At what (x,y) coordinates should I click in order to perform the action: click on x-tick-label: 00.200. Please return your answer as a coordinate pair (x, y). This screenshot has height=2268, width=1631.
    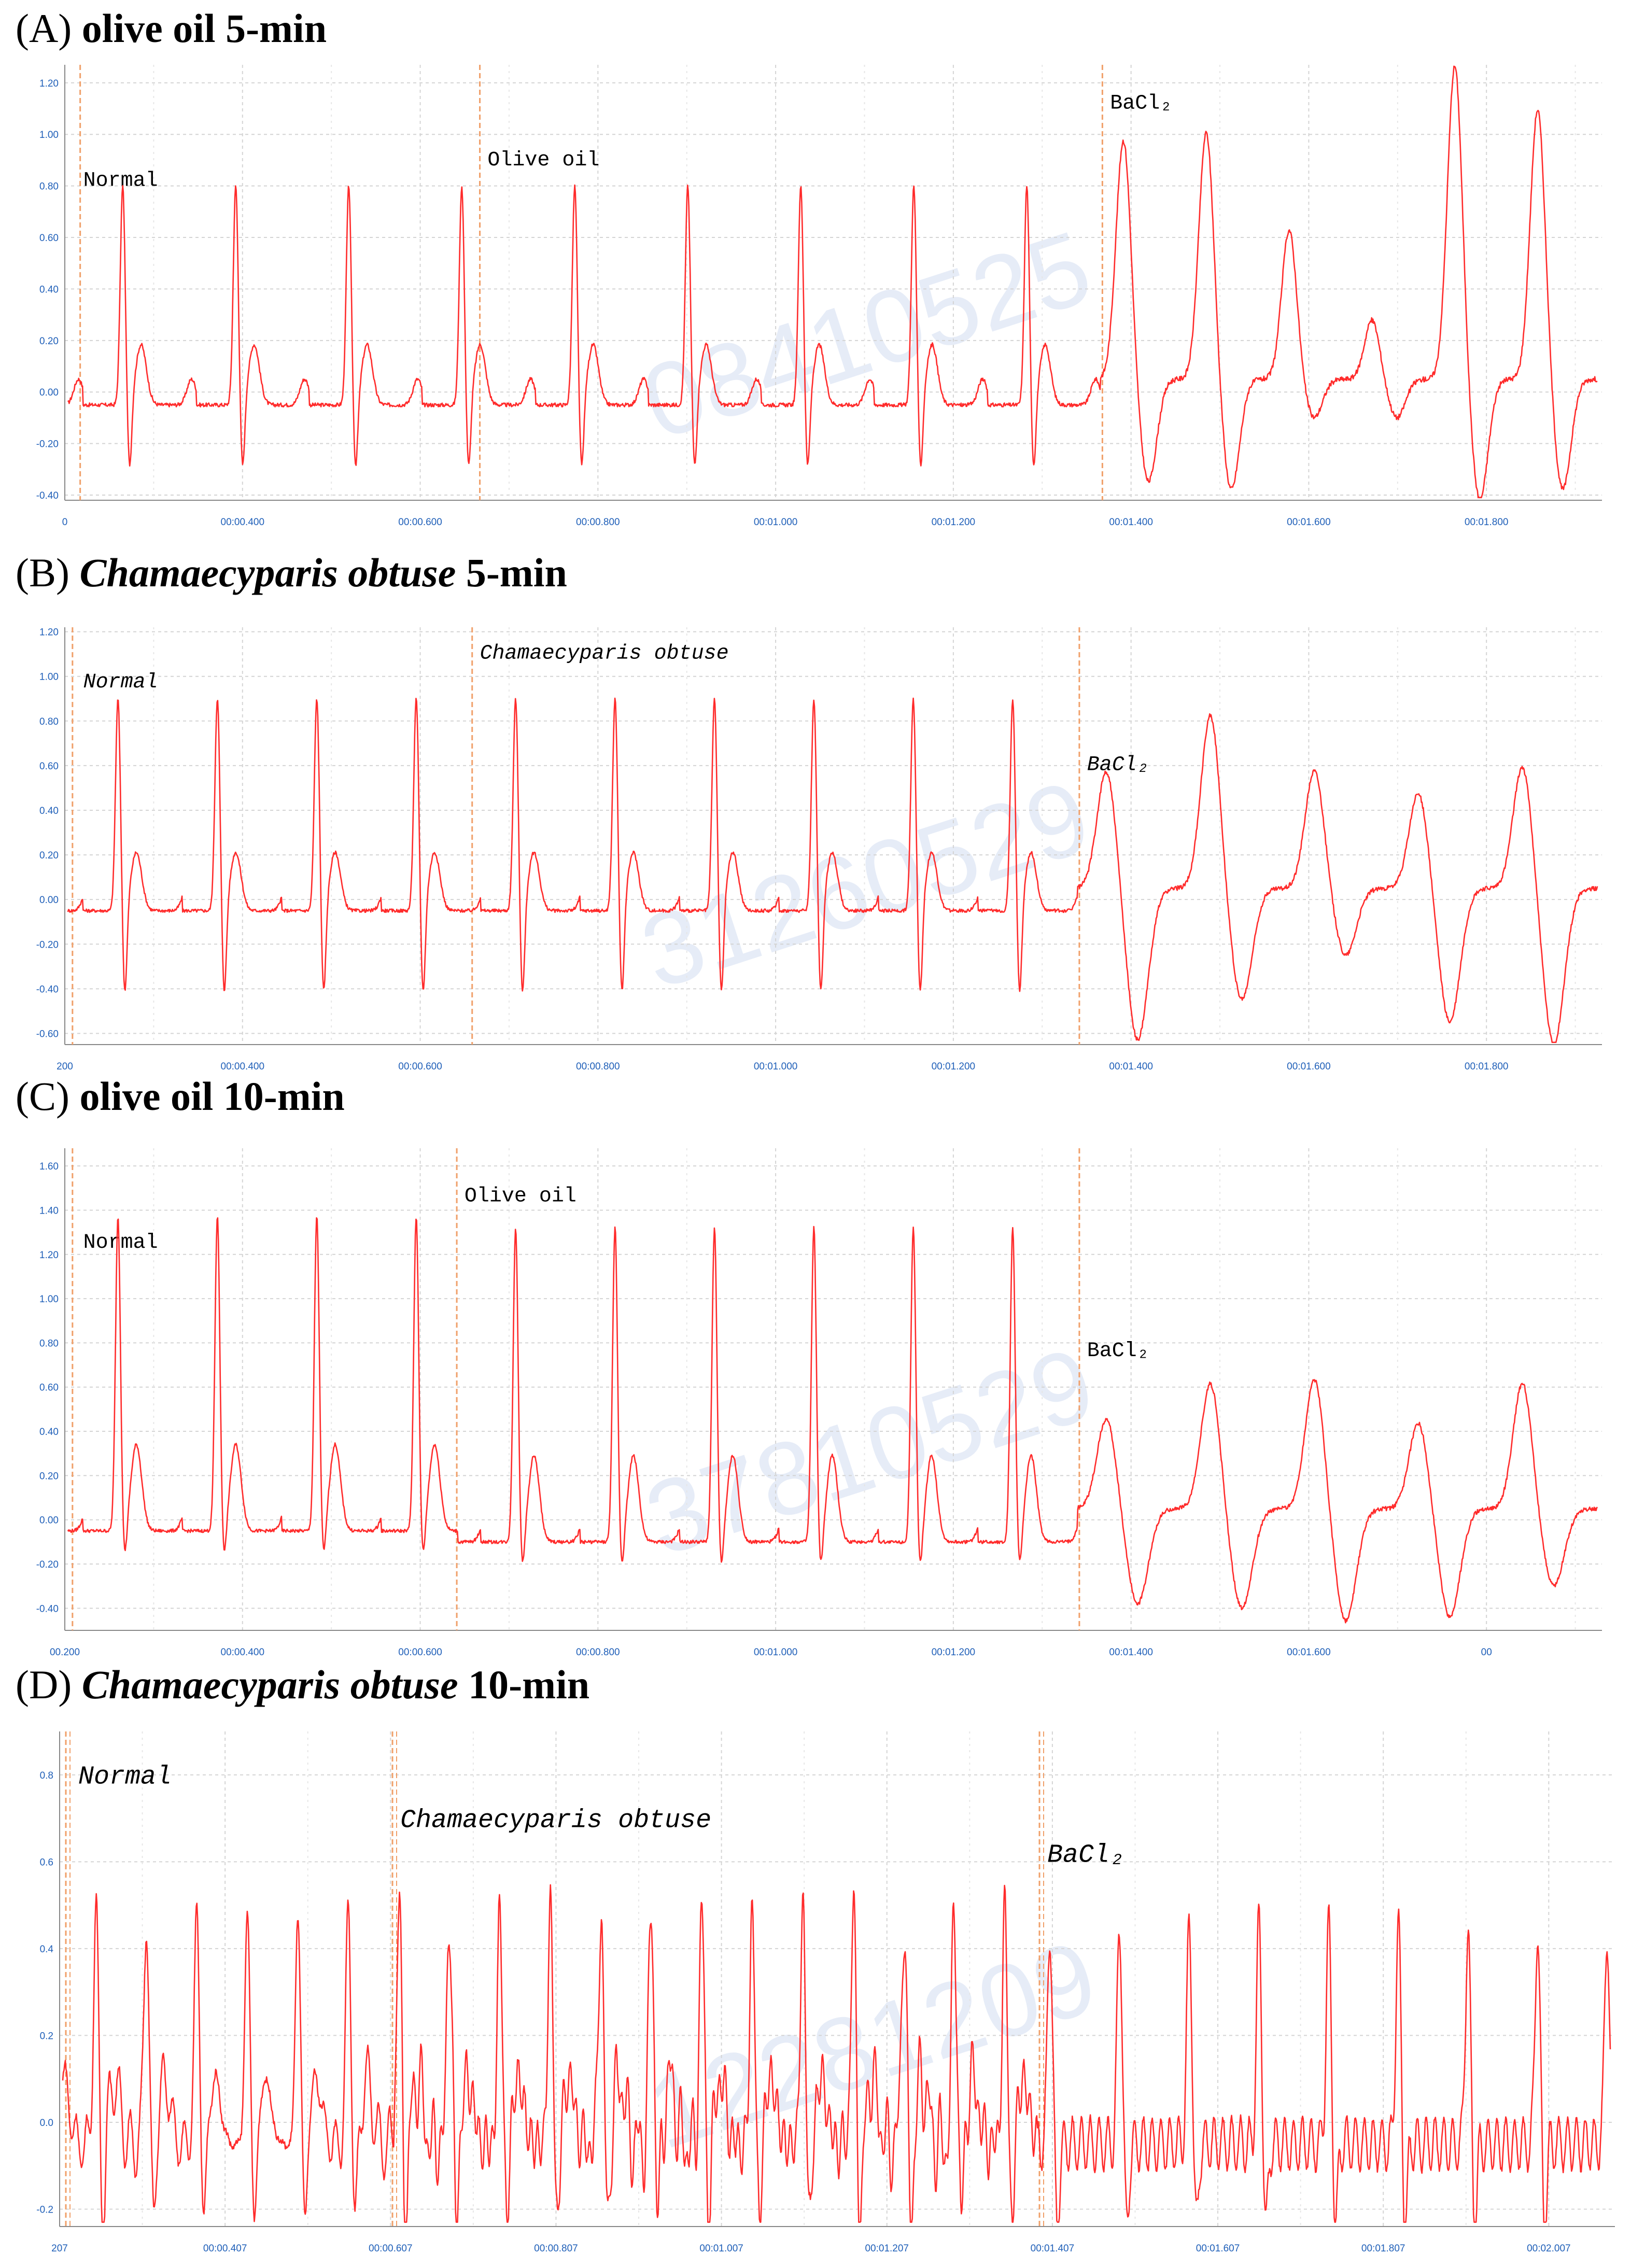
    Looking at the image, I should click on (65, 1652).